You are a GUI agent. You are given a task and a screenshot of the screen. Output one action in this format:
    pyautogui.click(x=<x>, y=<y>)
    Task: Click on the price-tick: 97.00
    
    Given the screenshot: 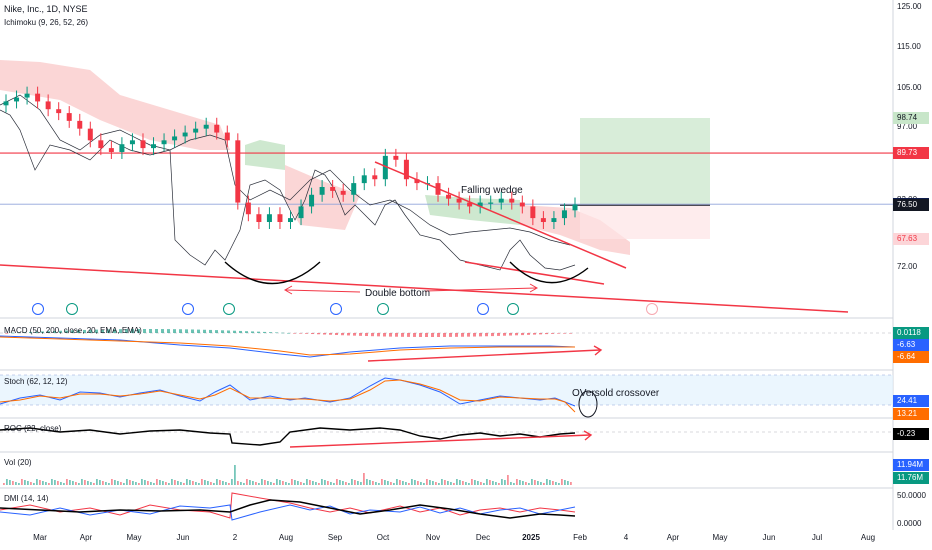 What is the action you would take?
    pyautogui.click(x=907, y=126)
    